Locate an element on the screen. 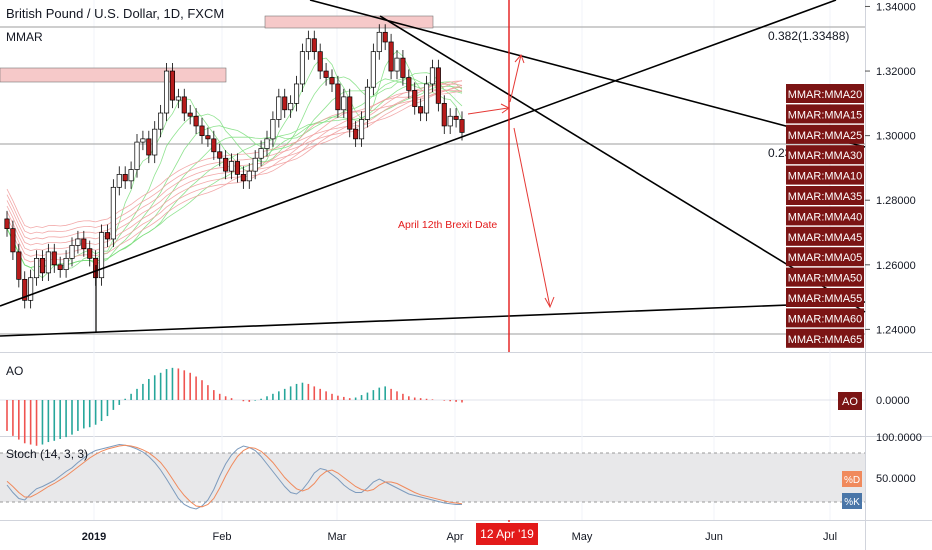 This screenshot has width=932, height=550. stoch-k-tag-box is located at coordinates (852, 501).